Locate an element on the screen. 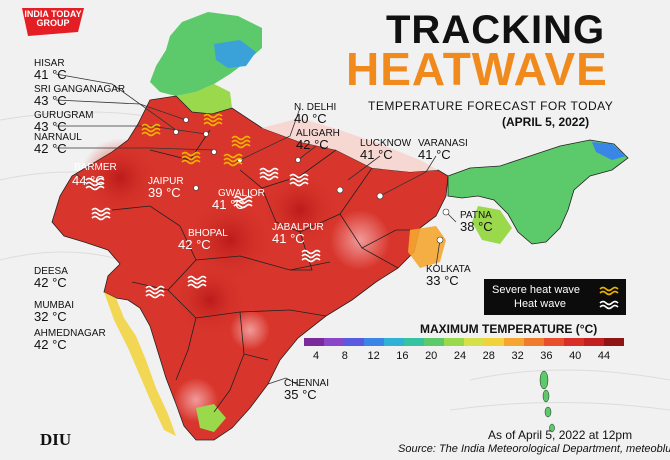 This screenshot has width=670, height=460. city-name-lucknow: LUCKNOW is located at coordinates (386, 143).